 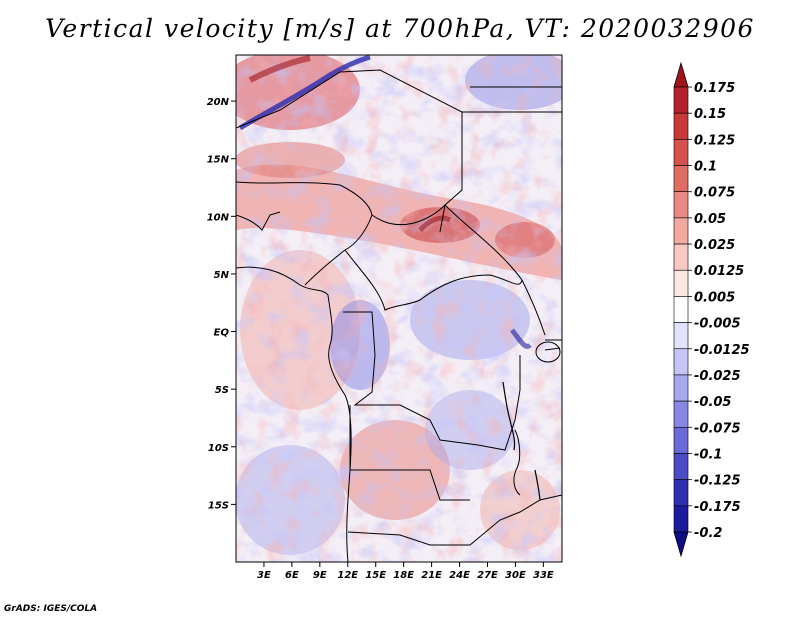 I want to click on colorbar-label: -0.1, so click(x=708, y=454).